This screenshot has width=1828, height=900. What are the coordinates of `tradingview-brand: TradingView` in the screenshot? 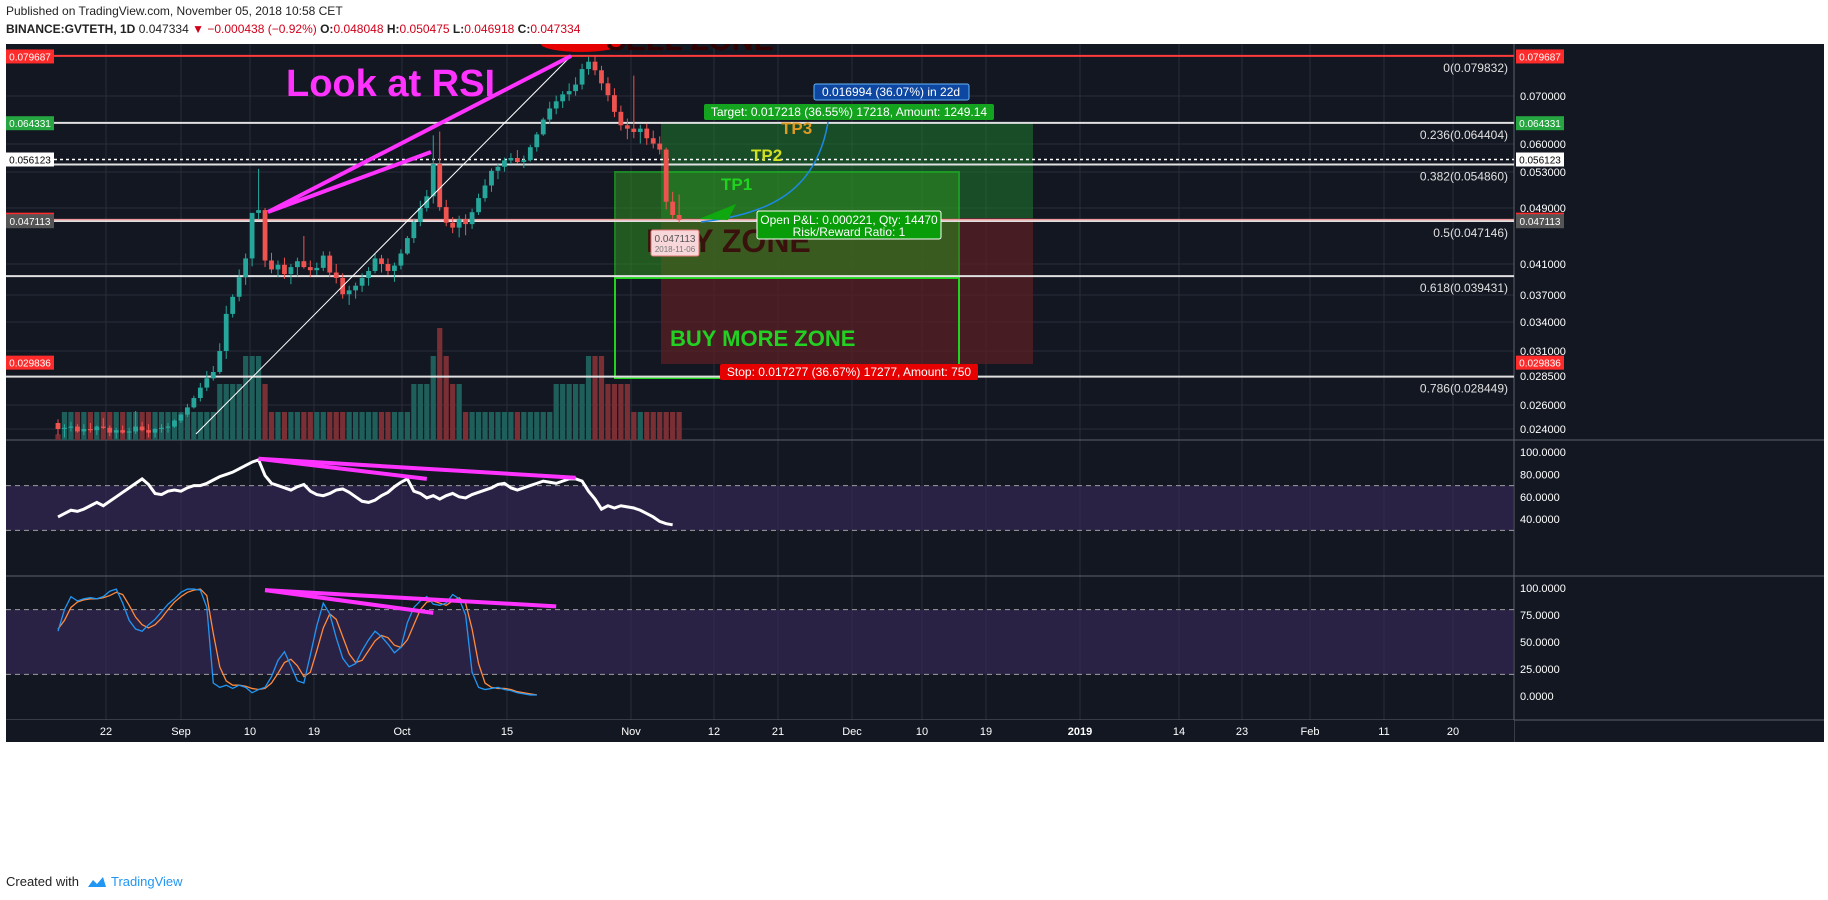 It's located at (135, 881).